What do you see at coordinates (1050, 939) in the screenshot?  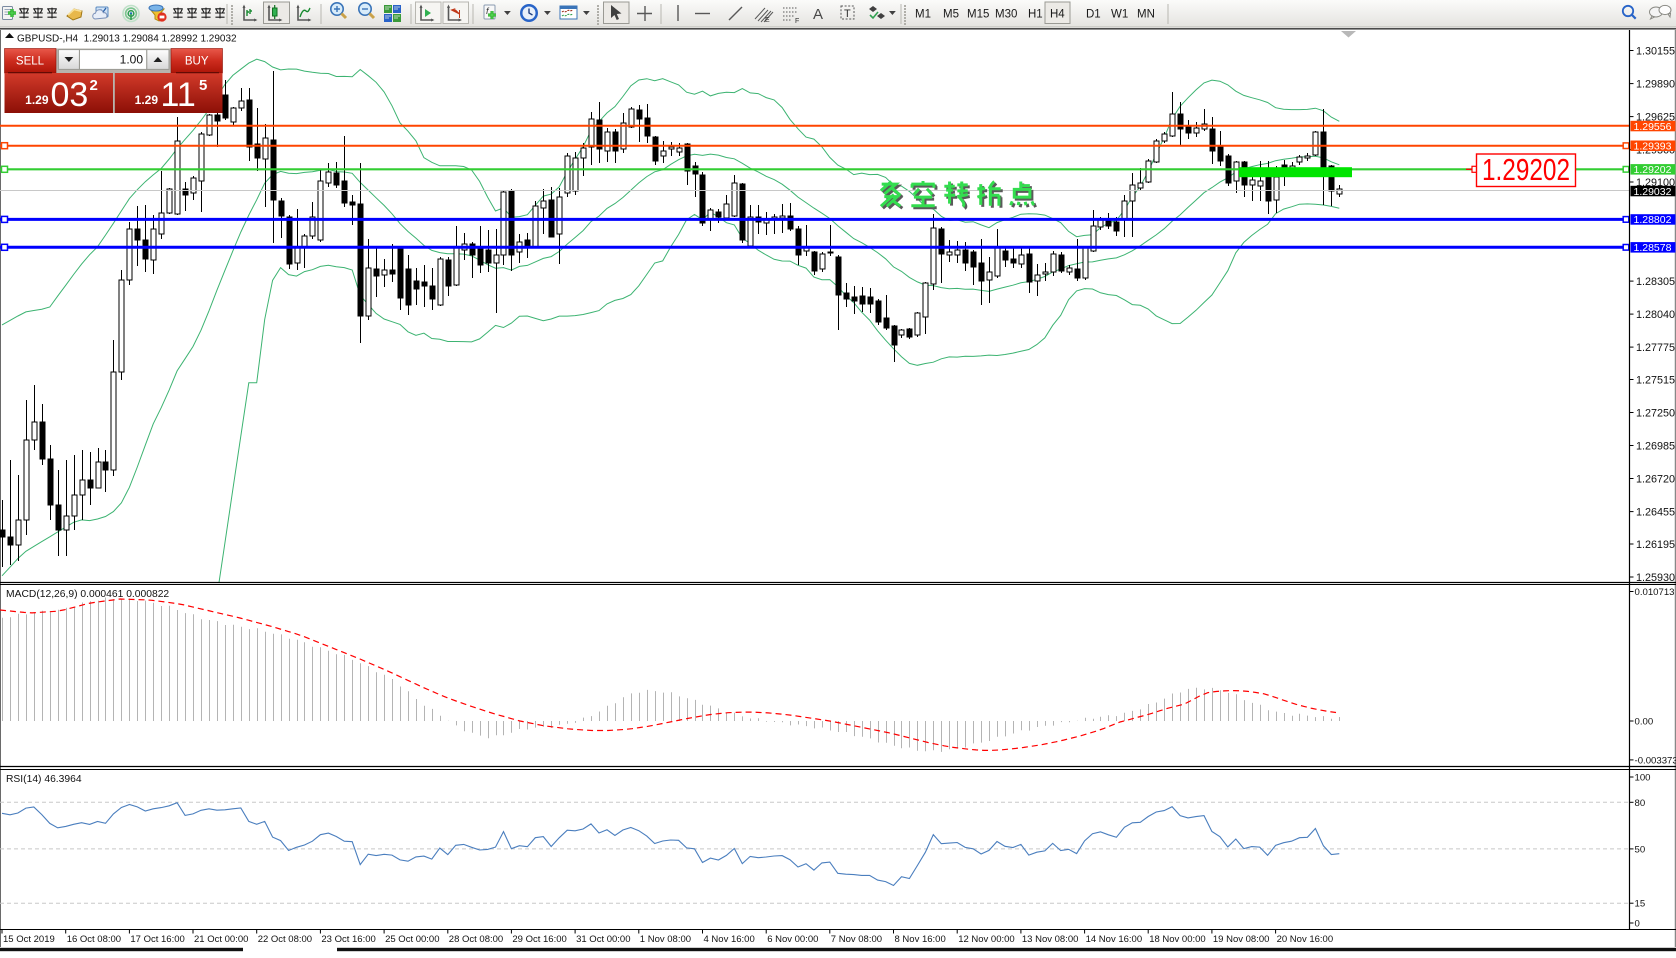 I see `svg-text: 13 Nov 08:00` at bounding box center [1050, 939].